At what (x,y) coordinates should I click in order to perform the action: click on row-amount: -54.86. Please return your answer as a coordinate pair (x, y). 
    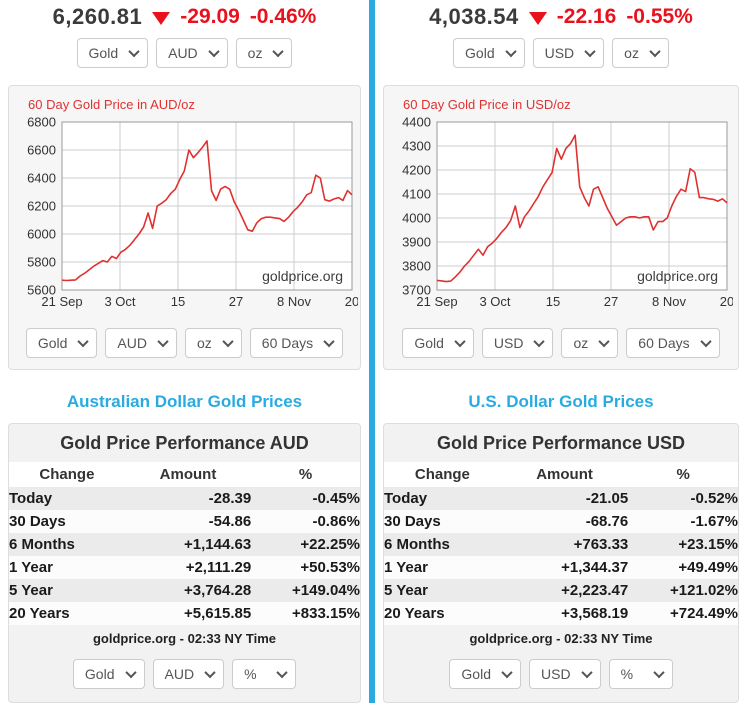
    Looking at the image, I should click on (188, 521).